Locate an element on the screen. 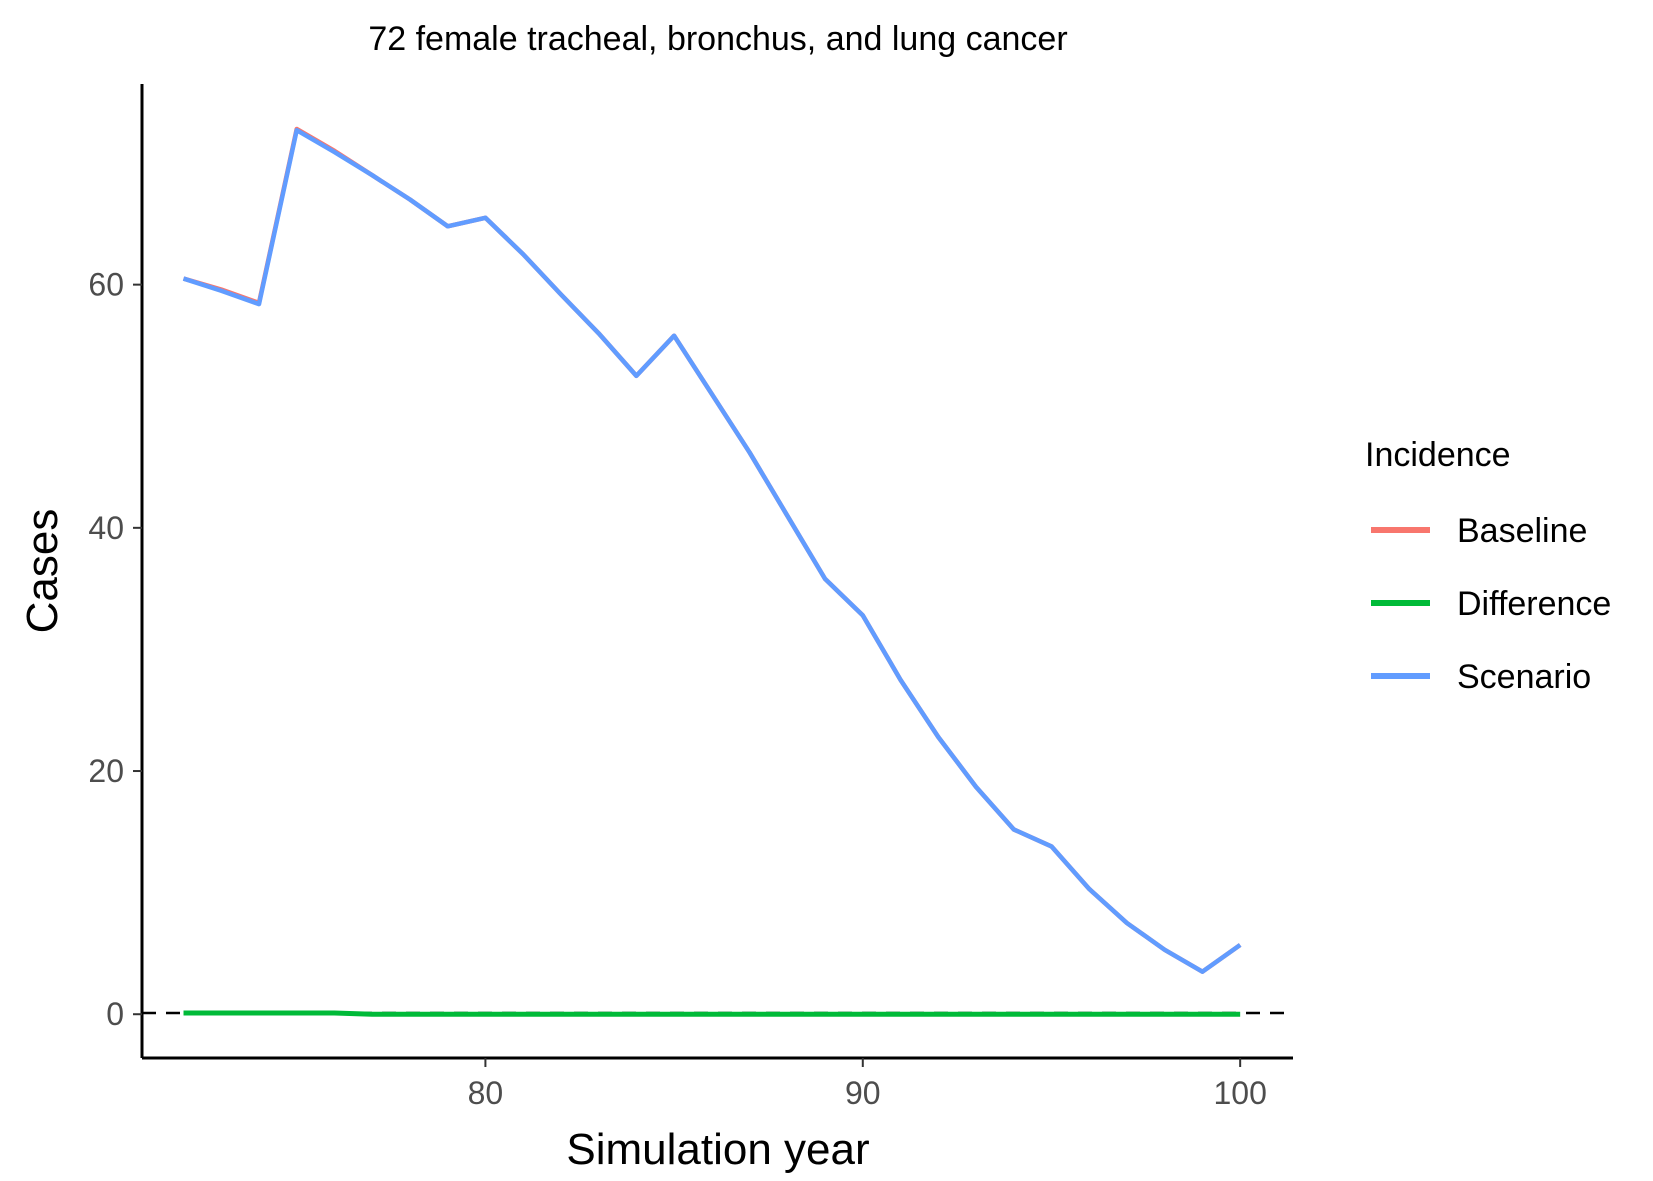  x-axis-ticks: 80 90 100 is located at coordinates (867, 1084).